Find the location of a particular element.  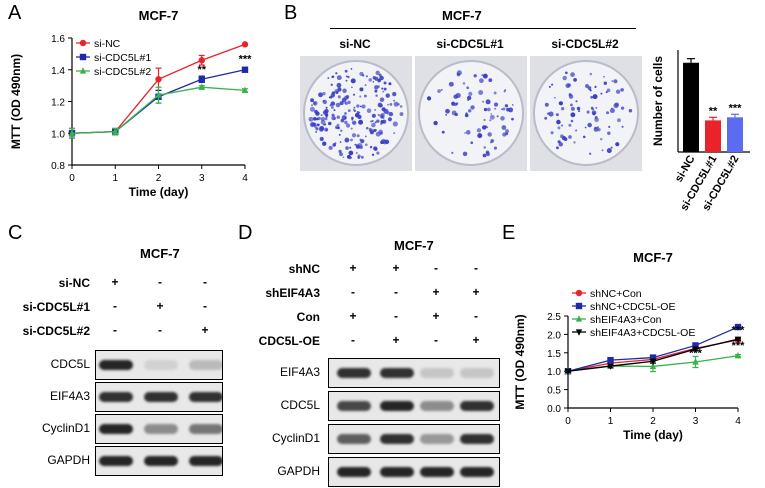

blot-protein-label: CyclinD1 is located at coordinates (295, 438).